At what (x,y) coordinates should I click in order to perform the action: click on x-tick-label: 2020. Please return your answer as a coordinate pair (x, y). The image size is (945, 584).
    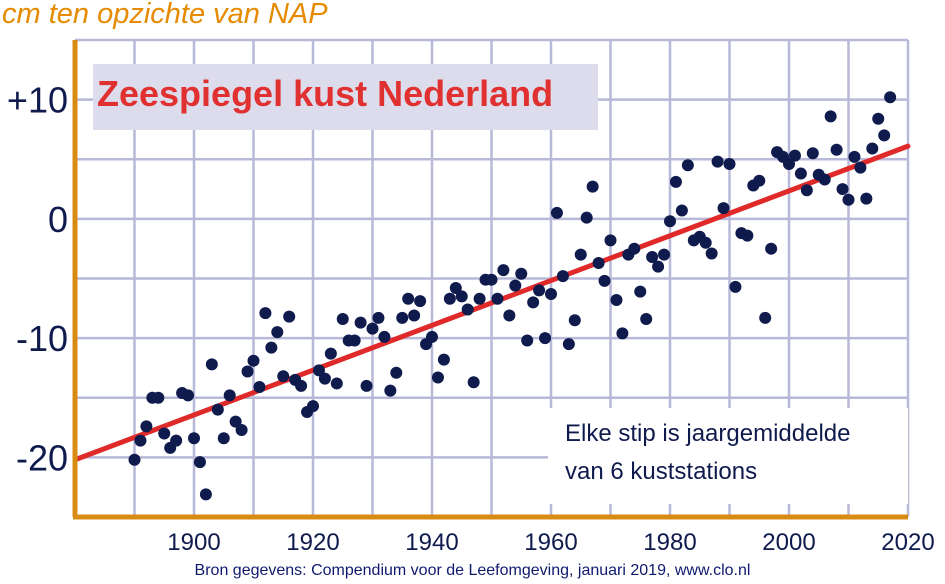
    Looking at the image, I should click on (907, 542).